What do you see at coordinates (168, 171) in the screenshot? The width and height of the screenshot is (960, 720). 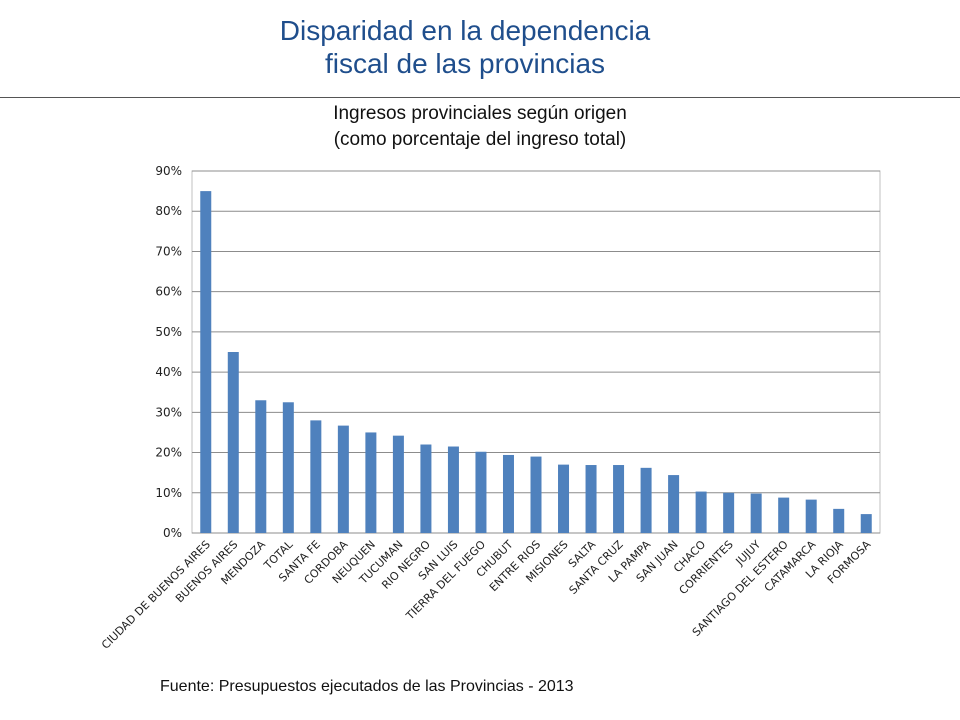 I see `y-tick-label: 90%` at bounding box center [168, 171].